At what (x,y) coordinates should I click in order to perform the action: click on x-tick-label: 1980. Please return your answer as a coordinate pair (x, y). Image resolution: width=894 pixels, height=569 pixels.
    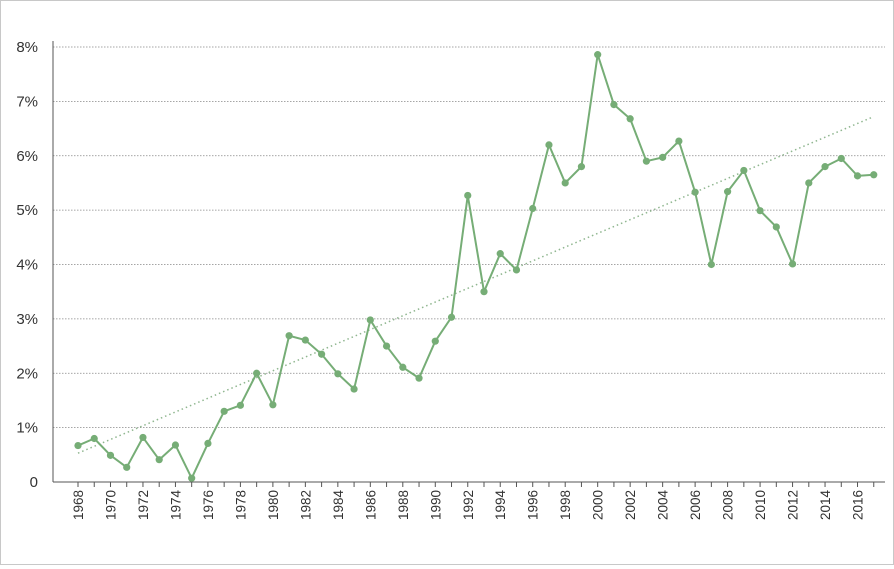
    Looking at the image, I should click on (273, 505).